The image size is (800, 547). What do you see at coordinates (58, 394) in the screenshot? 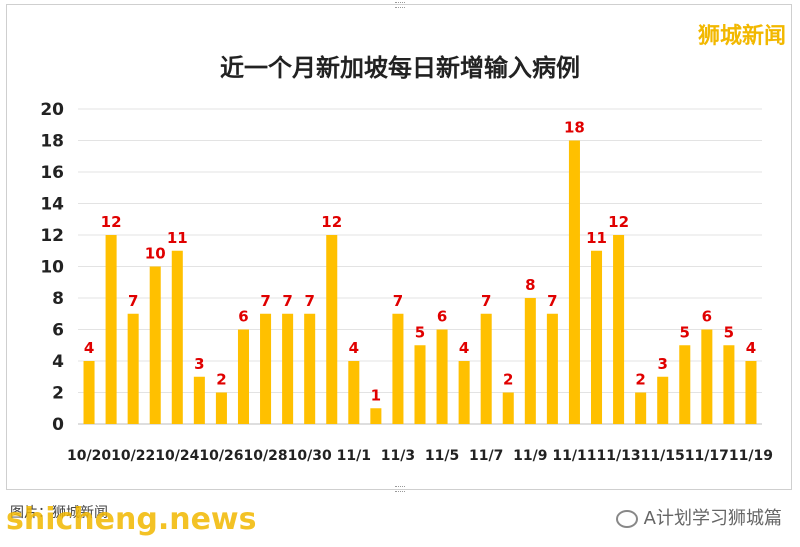
I see `y-tick-label: 2` at bounding box center [58, 394].